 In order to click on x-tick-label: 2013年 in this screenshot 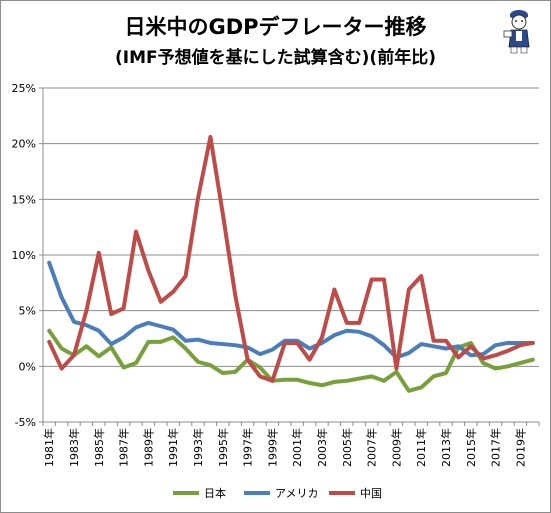, I will do `click(446, 447)`.